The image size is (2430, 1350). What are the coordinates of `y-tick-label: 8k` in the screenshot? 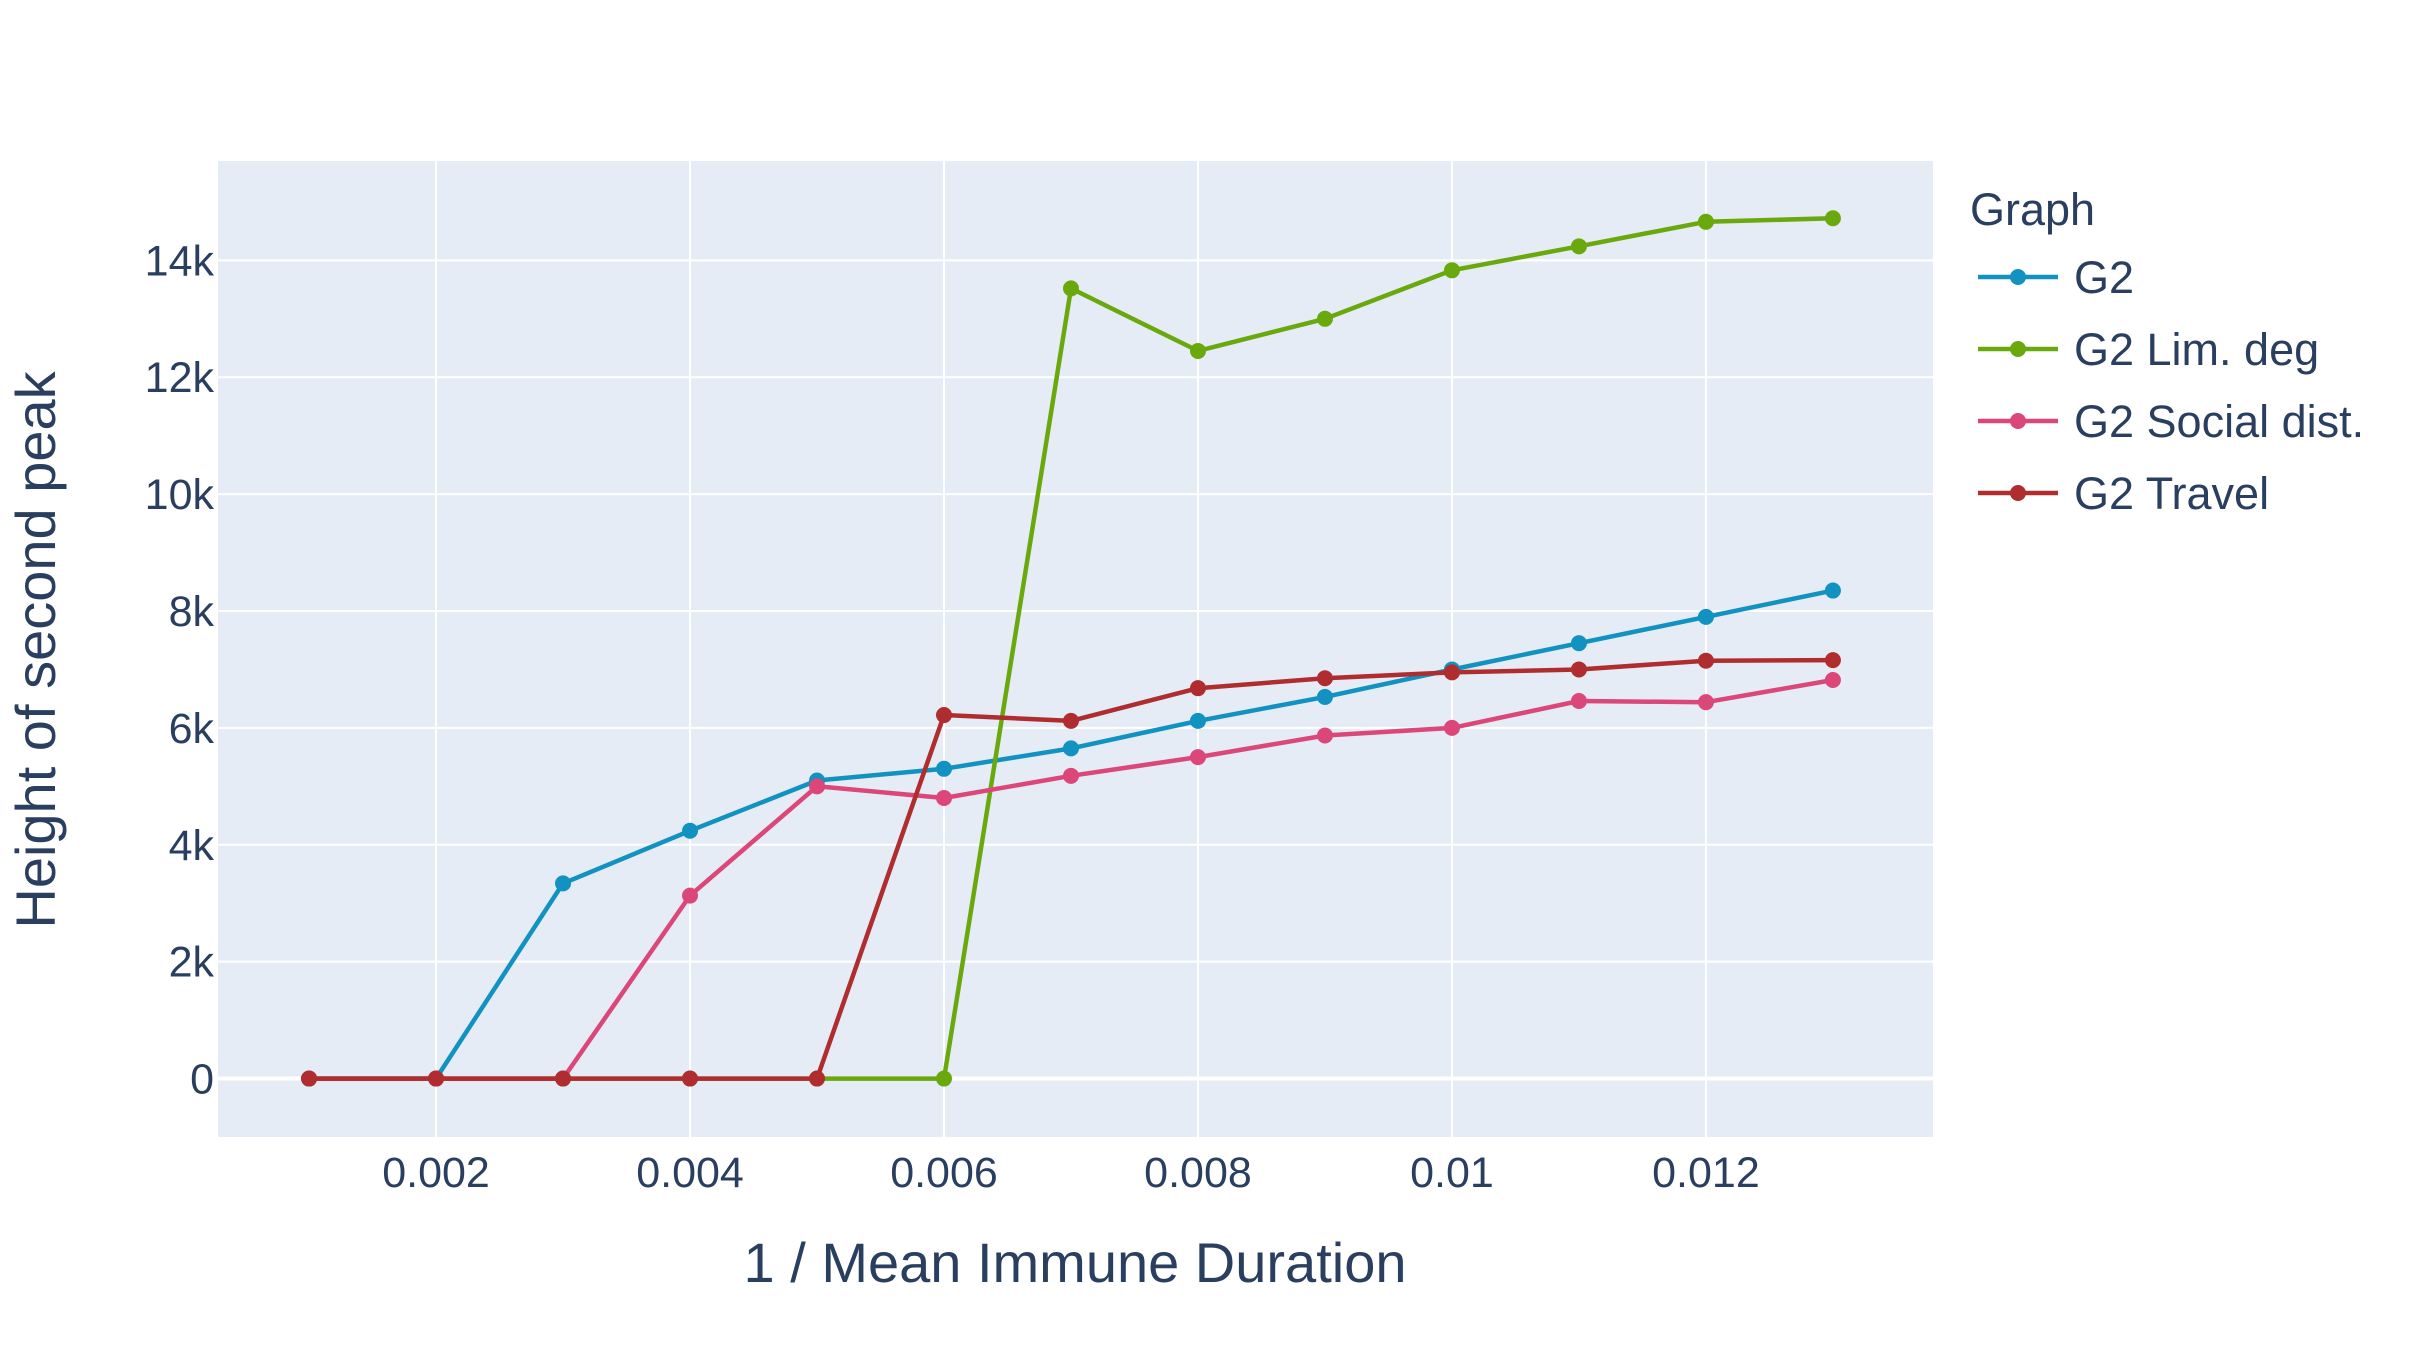 It's located at (192, 612).